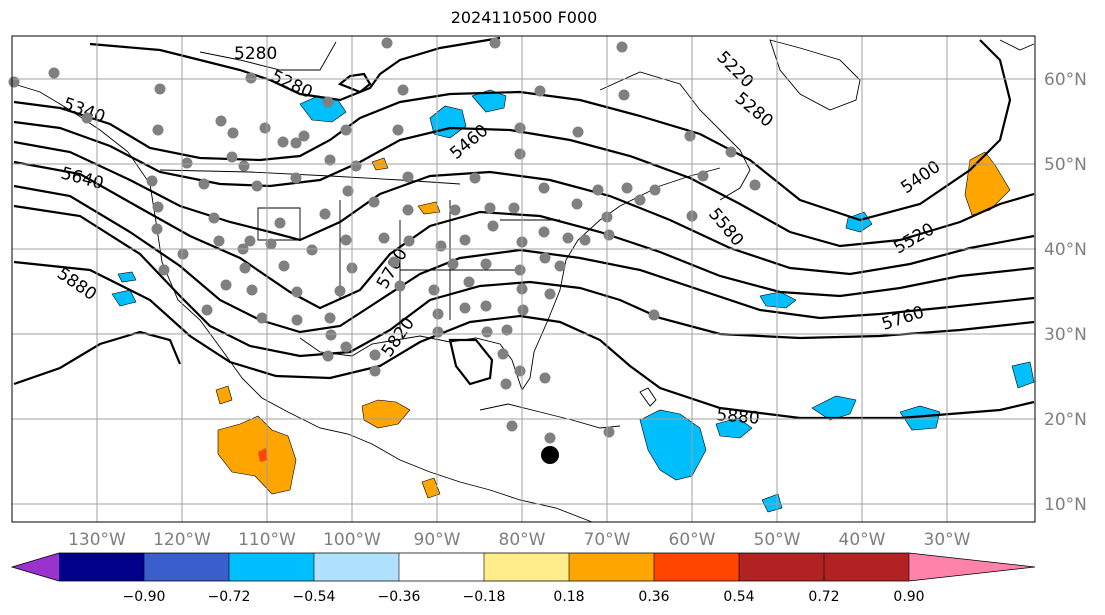 The width and height of the screenshot is (1105, 615). I want to click on colorbar-tick: 0.36, so click(653, 597).